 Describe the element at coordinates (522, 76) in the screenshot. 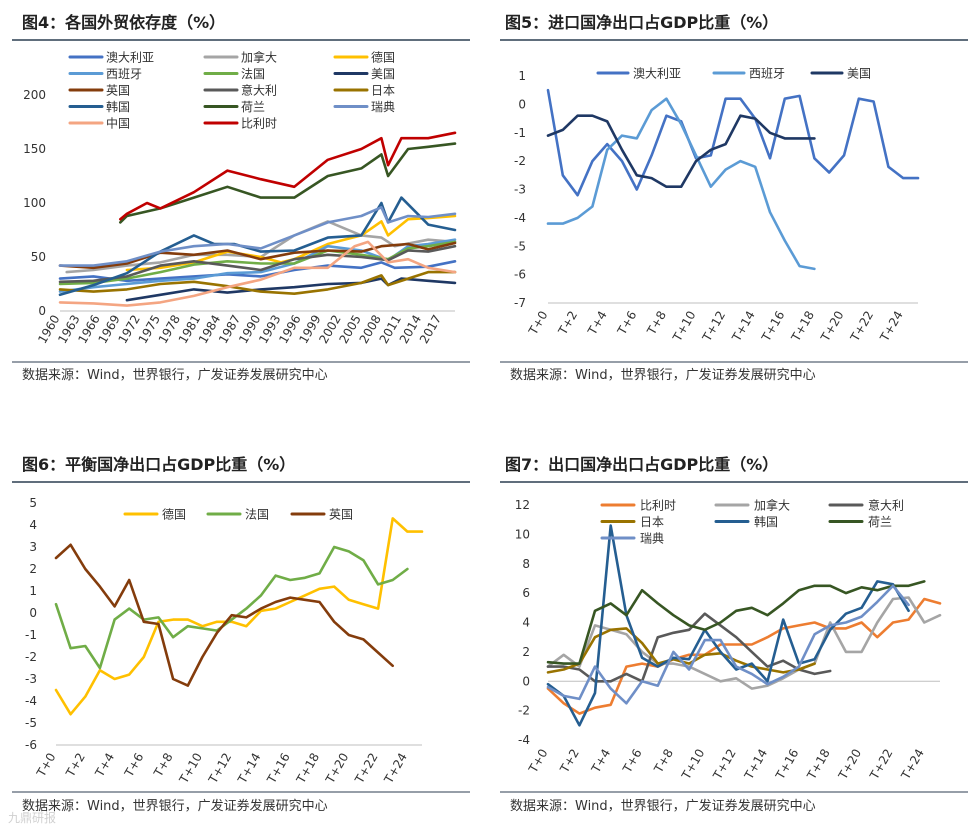

I see `fig5-ytick-label: 1` at that location.